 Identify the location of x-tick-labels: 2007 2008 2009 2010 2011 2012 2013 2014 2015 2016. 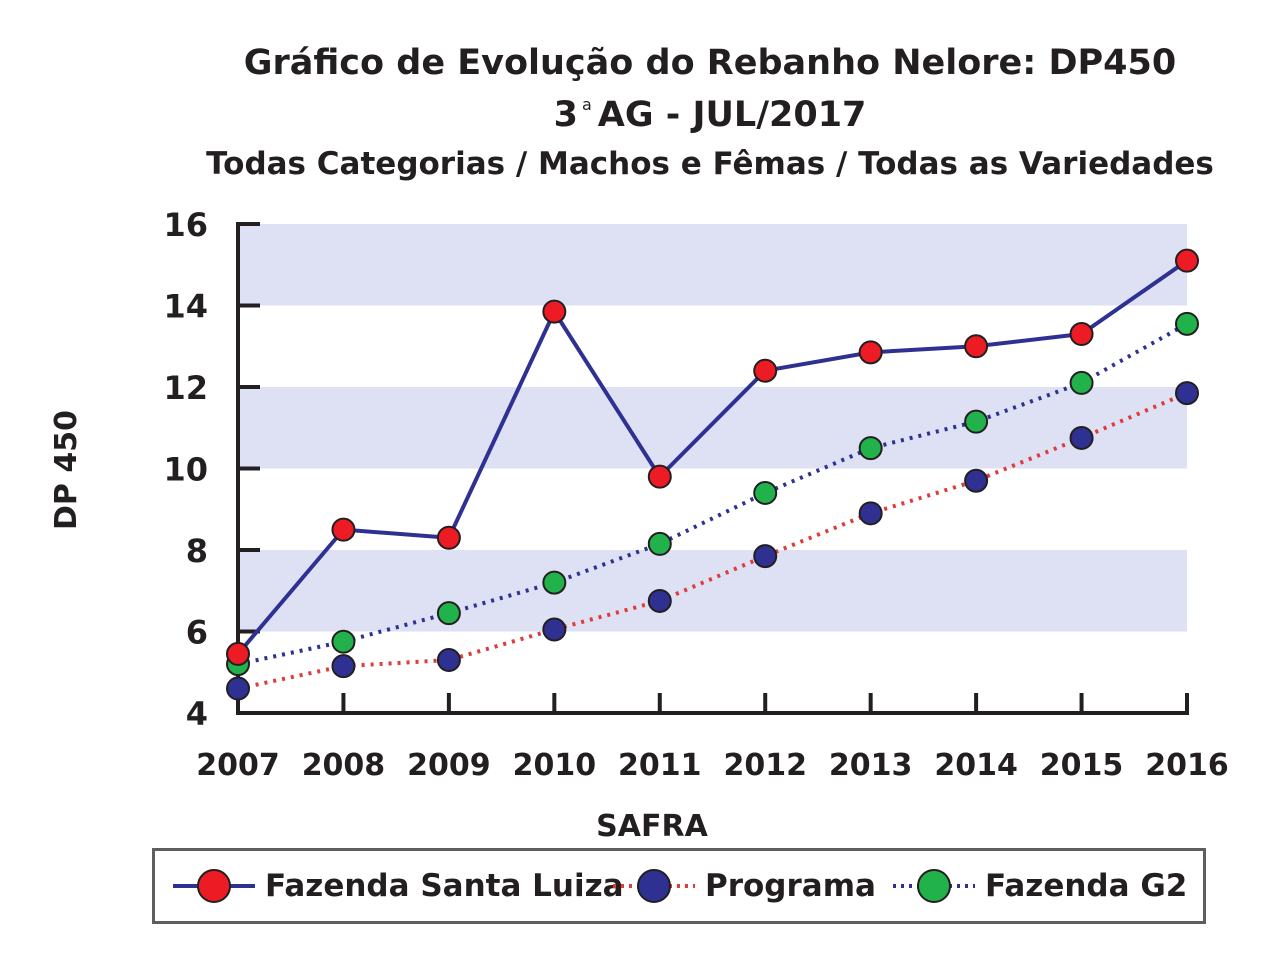
(712, 765).